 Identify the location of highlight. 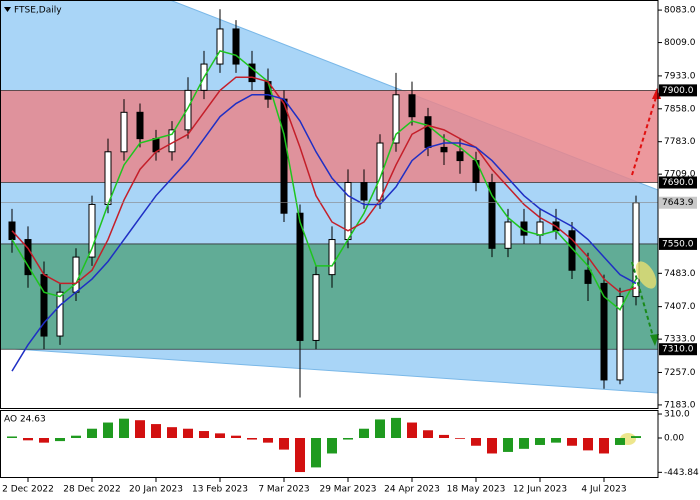
(646, 275).